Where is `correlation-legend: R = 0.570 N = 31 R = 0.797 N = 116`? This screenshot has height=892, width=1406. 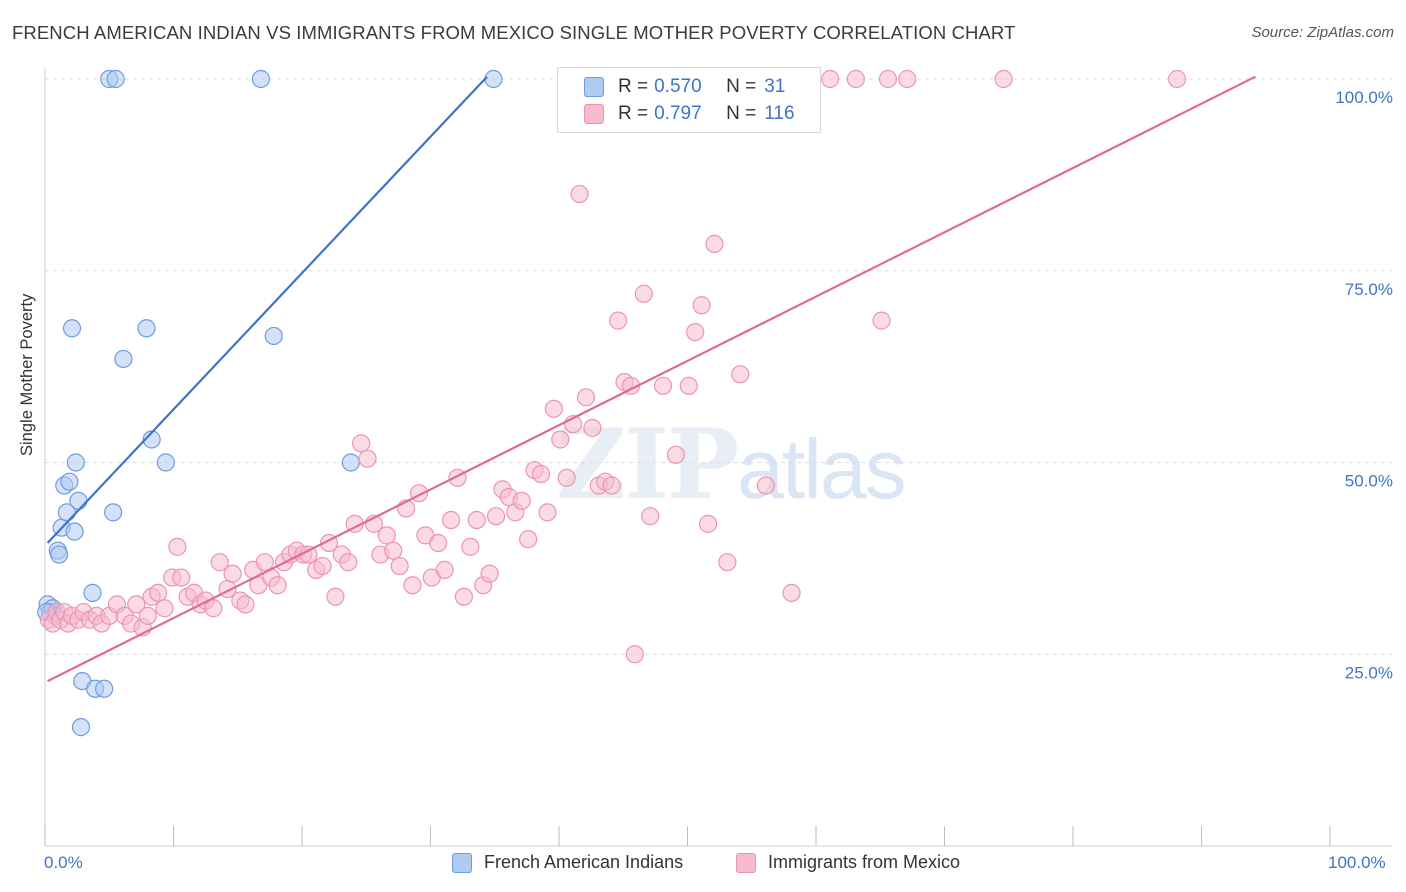
correlation-legend: R = 0.570 N = 31 R = 0.797 N = 116 is located at coordinates (689, 100).